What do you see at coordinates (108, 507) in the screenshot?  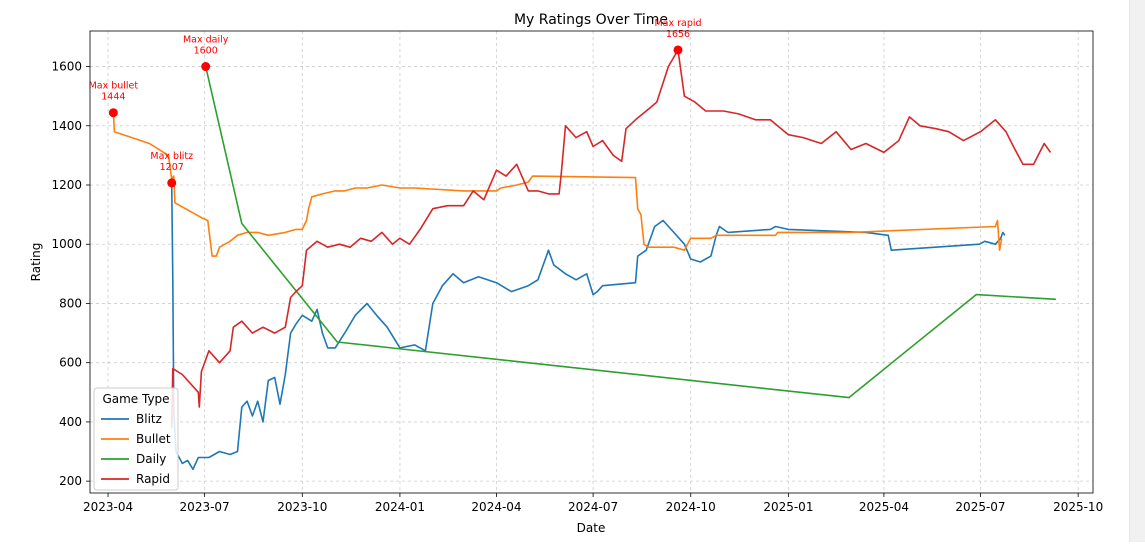 I see `x-tick-label: 2023-04` at bounding box center [108, 507].